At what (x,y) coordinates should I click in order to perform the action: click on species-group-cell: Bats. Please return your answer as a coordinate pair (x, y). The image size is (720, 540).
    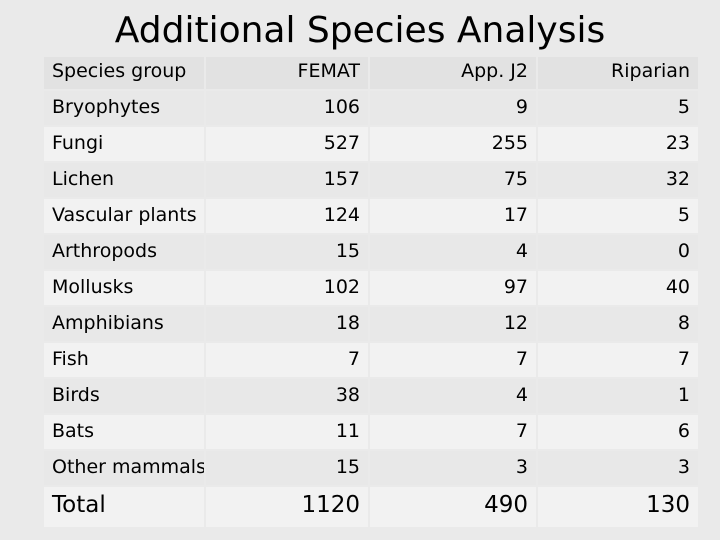
    Looking at the image, I should click on (124, 432).